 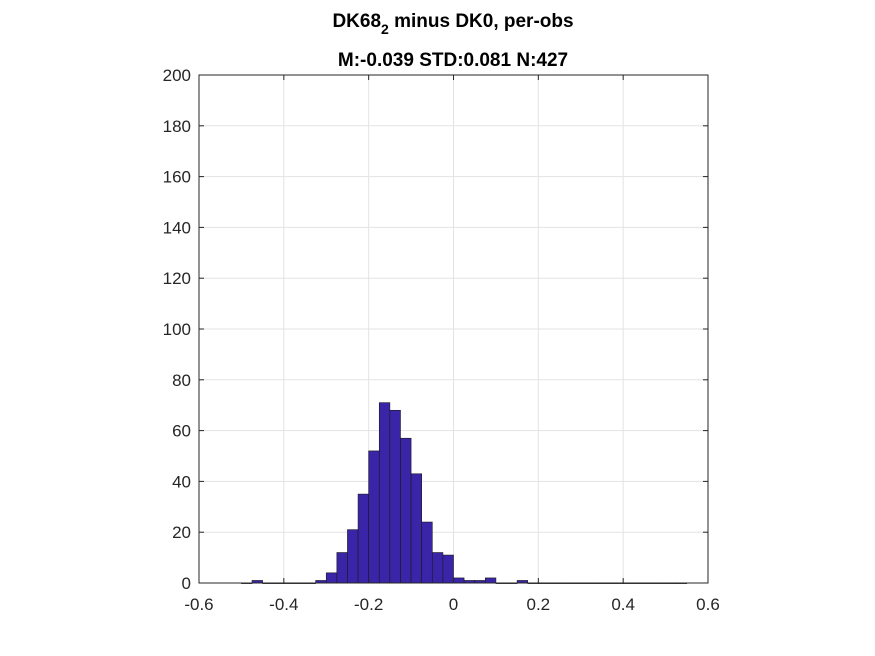 What do you see at coordinates (177, 126) in the screenshot?
I see `y-tick-label: 180` at bounding box center [177, 126].